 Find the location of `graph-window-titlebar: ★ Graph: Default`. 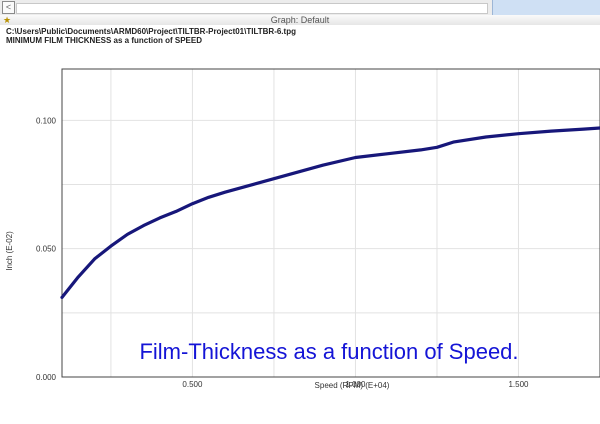

graph-window-titlebar: ★ Graph: Default is located at coordinates (300, 20).